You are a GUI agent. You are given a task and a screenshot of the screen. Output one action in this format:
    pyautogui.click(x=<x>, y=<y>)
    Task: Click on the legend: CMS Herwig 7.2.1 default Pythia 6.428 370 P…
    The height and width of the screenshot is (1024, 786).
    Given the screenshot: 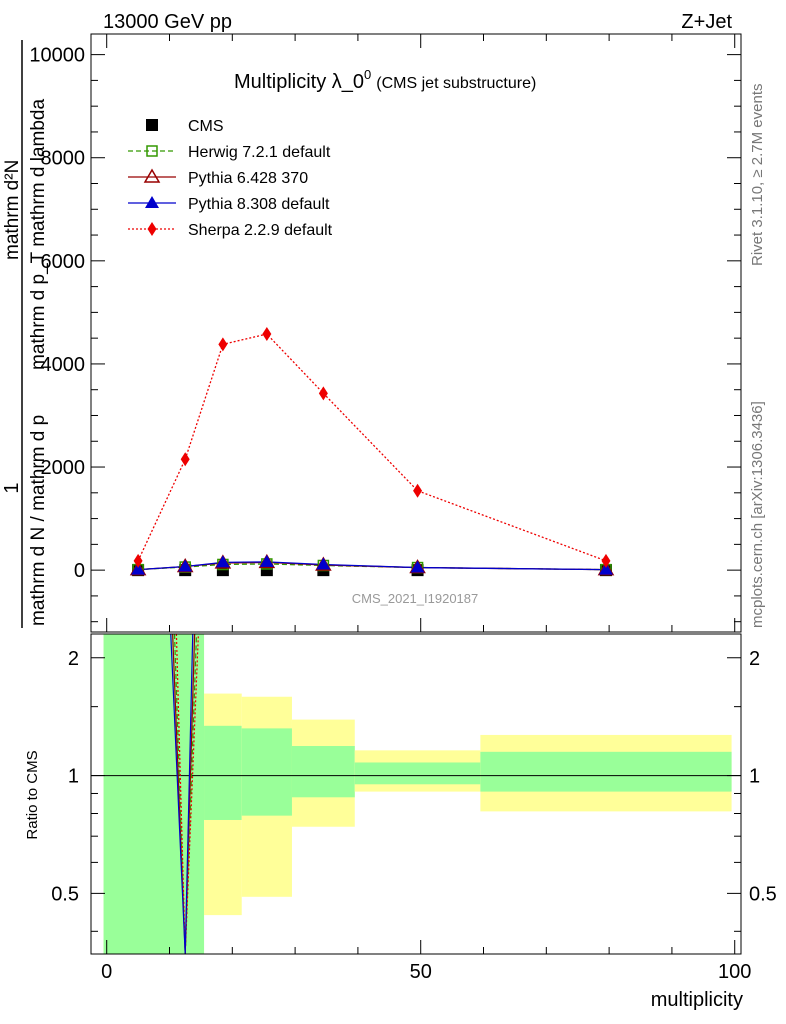 What is the action you would take?
    pyautogui.click(x=230, y=178)
    